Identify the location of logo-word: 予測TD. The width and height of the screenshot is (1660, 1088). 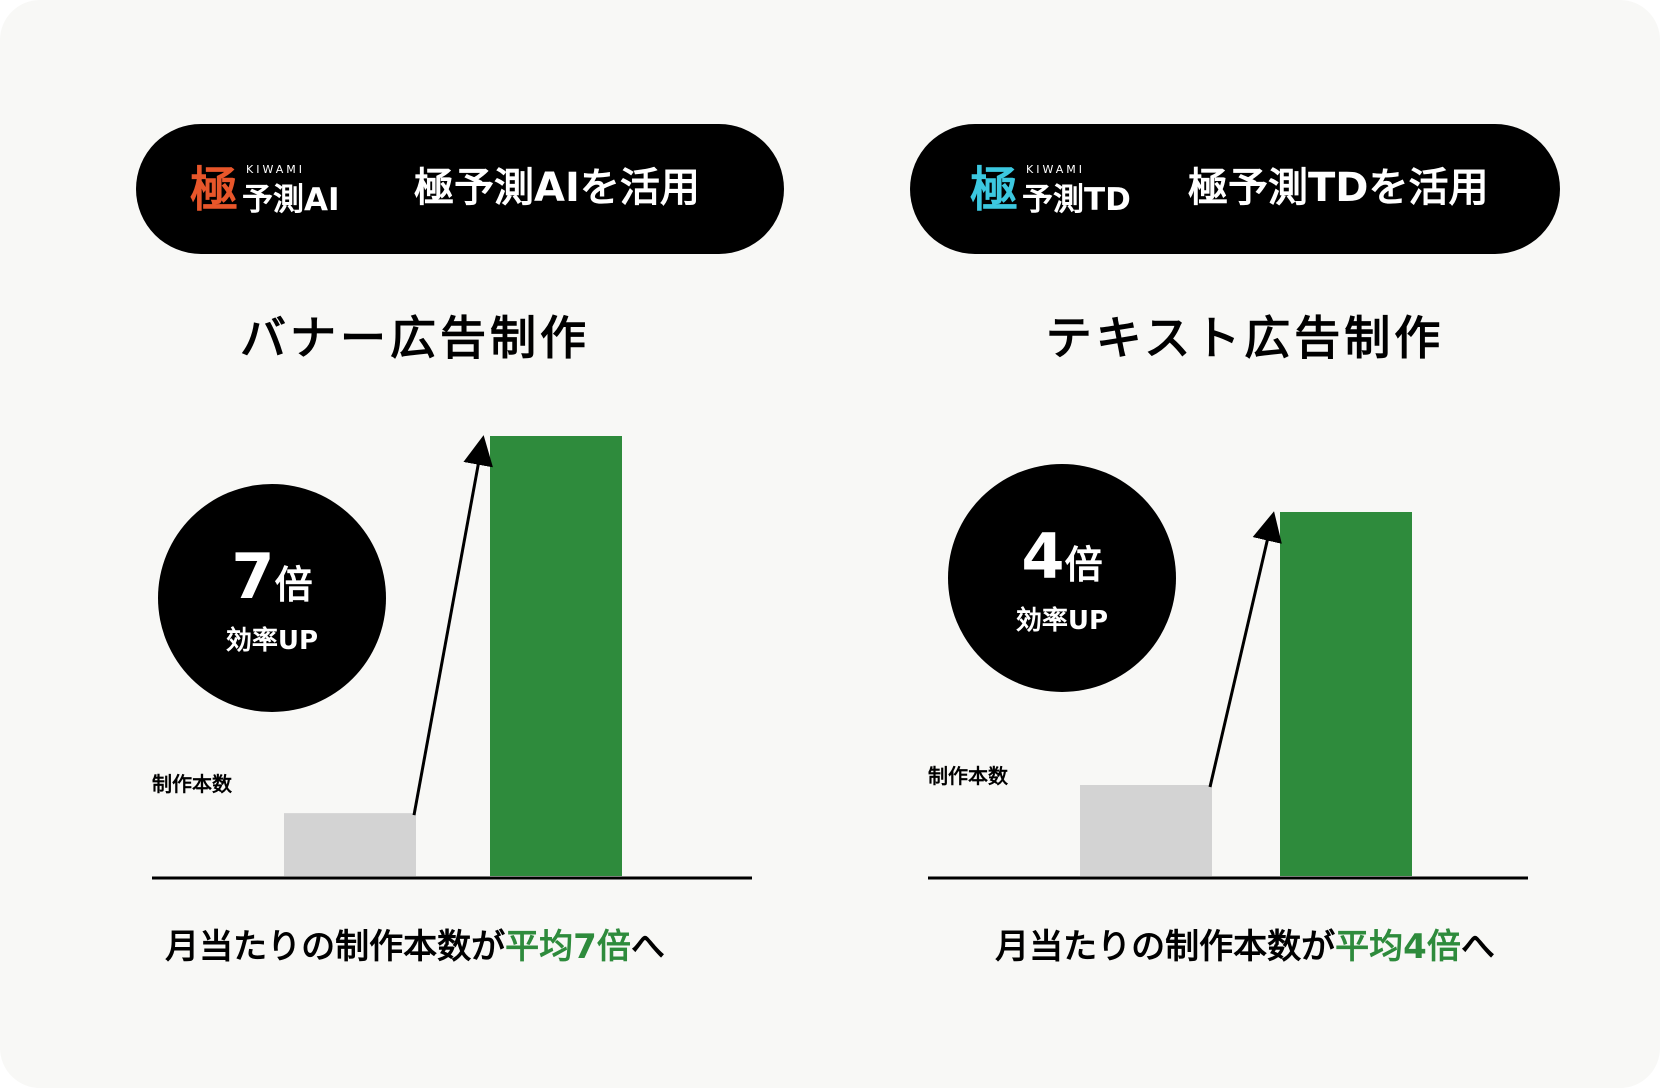
(1076, 200).